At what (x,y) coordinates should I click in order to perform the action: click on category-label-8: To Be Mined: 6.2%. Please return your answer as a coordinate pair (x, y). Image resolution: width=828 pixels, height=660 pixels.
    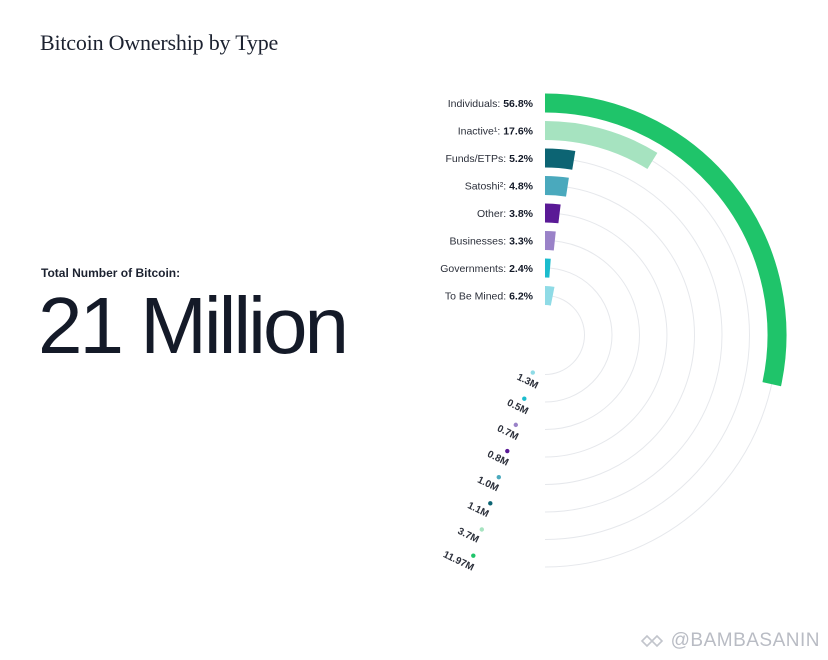
    Looking at the image, I should click on (489, 297).